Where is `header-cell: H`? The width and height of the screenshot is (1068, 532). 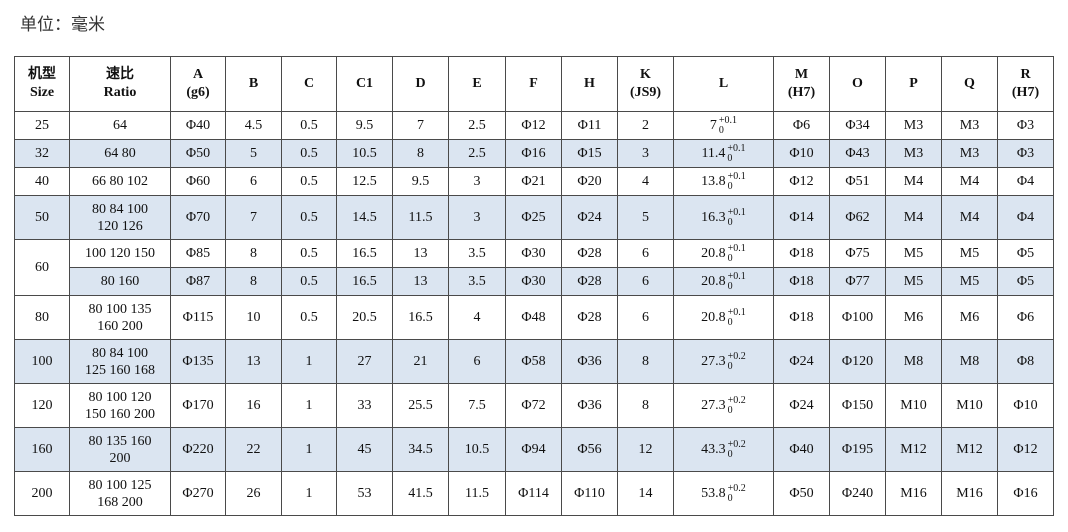
header-cell: H is located at coordinates (589, 84).